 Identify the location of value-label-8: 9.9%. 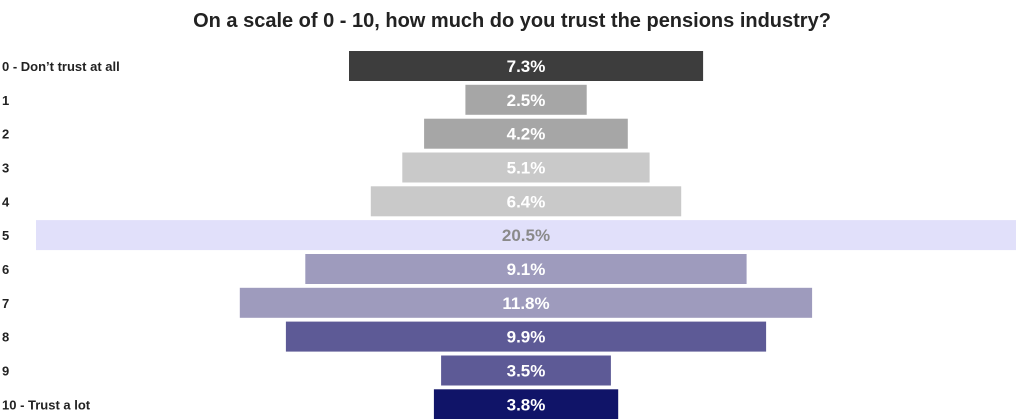
(526, 337).